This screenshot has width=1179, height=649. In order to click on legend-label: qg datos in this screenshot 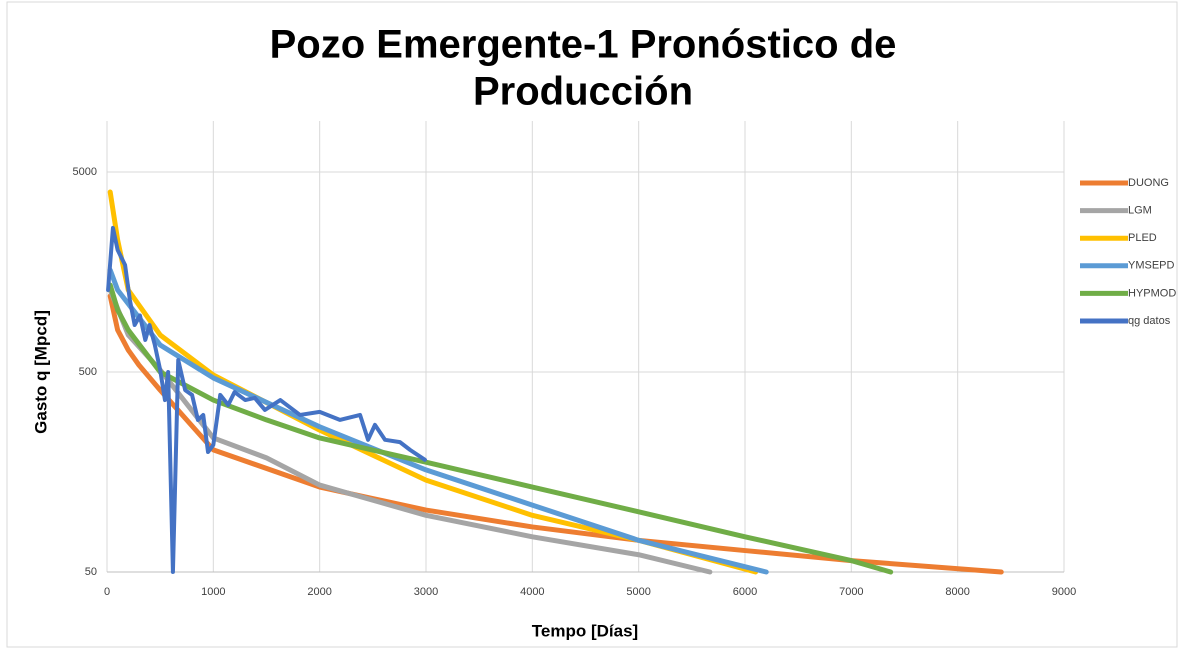, I will do `click(1149, 321)`.